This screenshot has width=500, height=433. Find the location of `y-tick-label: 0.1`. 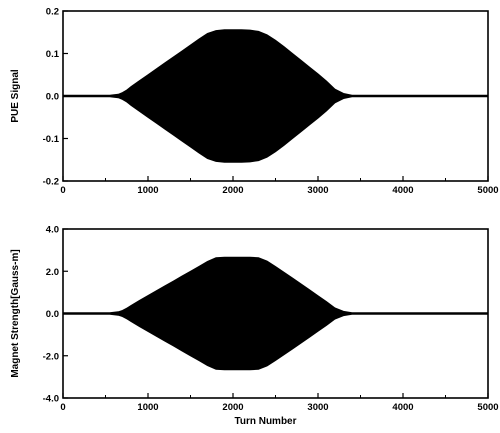

y-tick-label: 0.1 is located at coordinates (53, 54).